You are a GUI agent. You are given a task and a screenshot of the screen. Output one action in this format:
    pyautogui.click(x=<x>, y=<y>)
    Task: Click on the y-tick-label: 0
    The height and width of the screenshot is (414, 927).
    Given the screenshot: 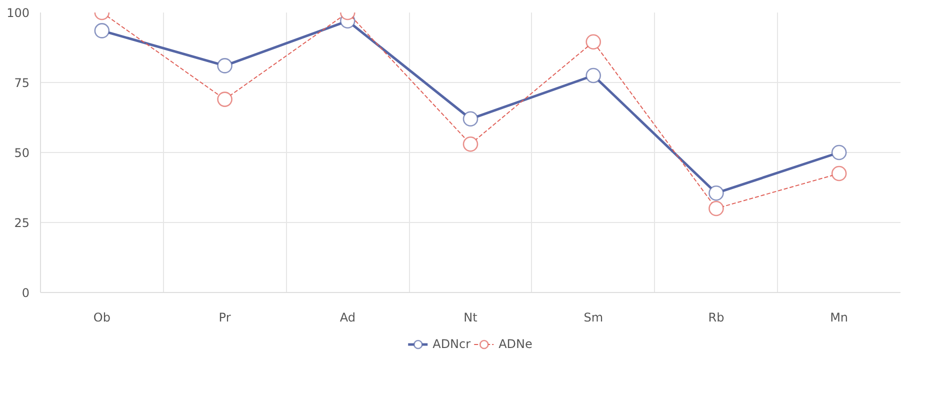 What is the action you would take?
    pyautogui.click(x=26, y=293)
    